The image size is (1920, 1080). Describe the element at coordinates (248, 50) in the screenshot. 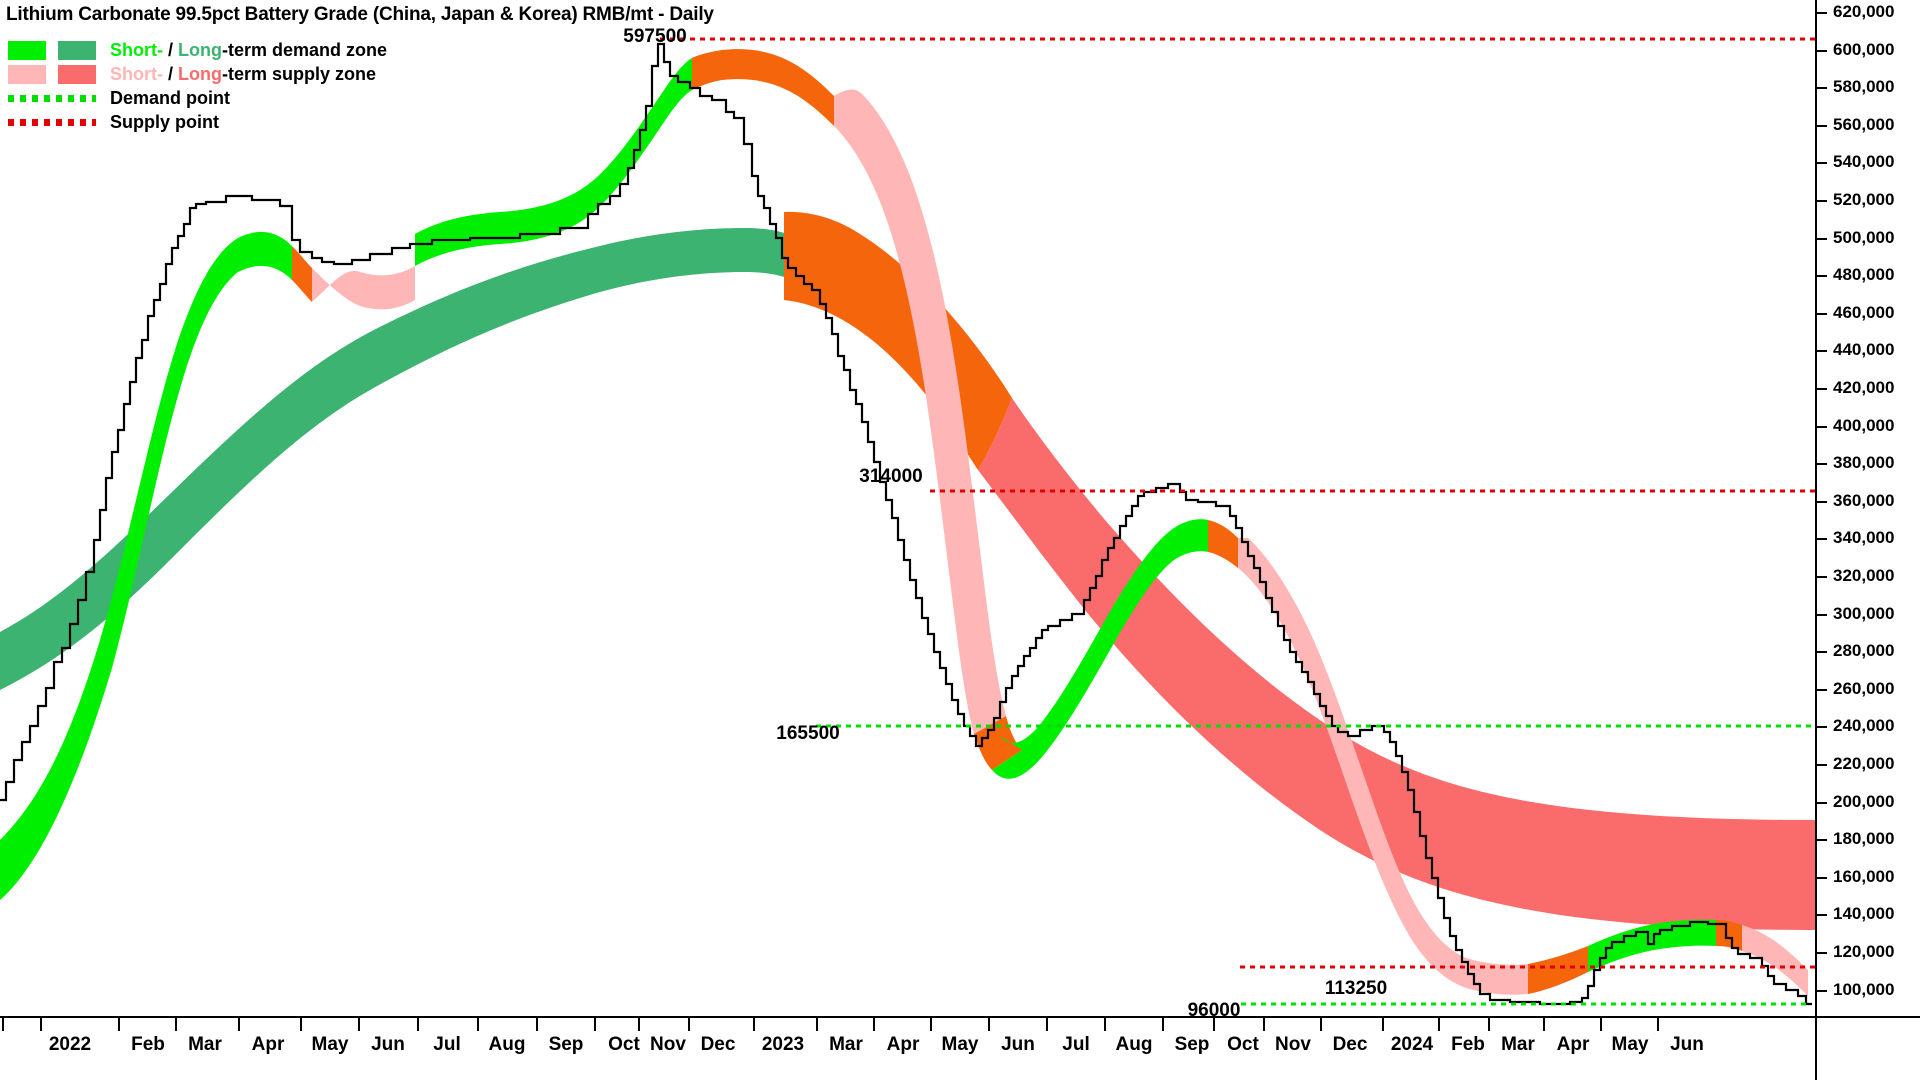

I see `legend-label-demand-zone: Short- / Long-term demand zone` at that location.